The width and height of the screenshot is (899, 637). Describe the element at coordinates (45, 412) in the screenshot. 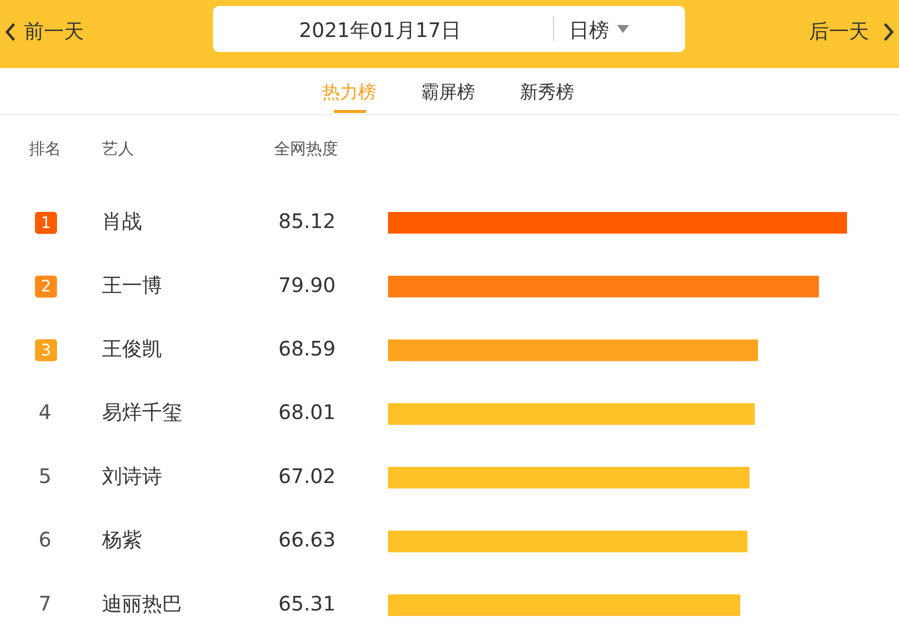

I see `text: 4` at that location.